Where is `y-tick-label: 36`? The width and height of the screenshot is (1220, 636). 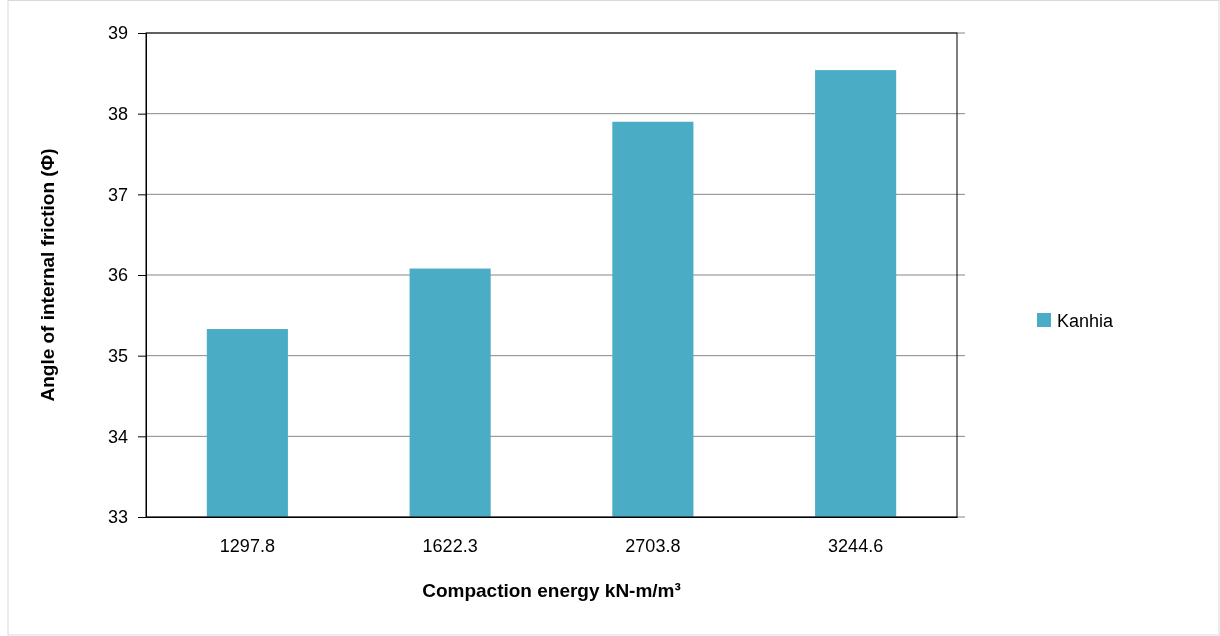 y-tick-label: 36 is located at coordinates (117, 275).